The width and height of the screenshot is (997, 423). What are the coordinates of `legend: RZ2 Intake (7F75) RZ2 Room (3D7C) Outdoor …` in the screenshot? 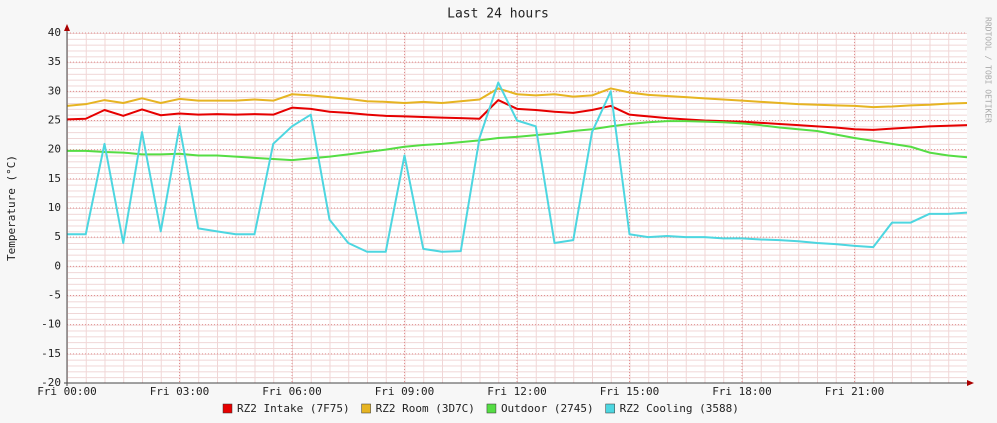 It's located at (480, 408).